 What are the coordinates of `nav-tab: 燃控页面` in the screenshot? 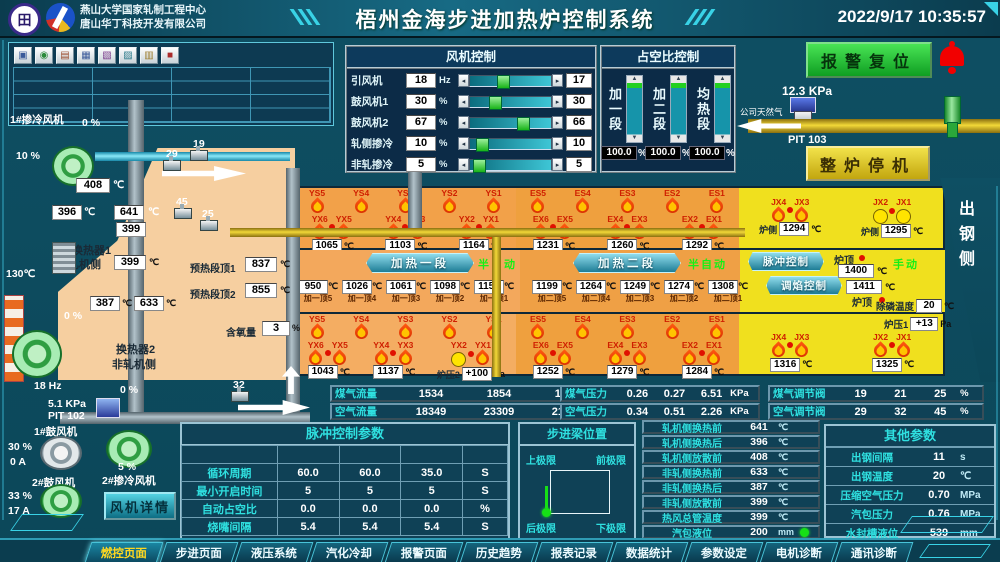 It's located at (124, 552).